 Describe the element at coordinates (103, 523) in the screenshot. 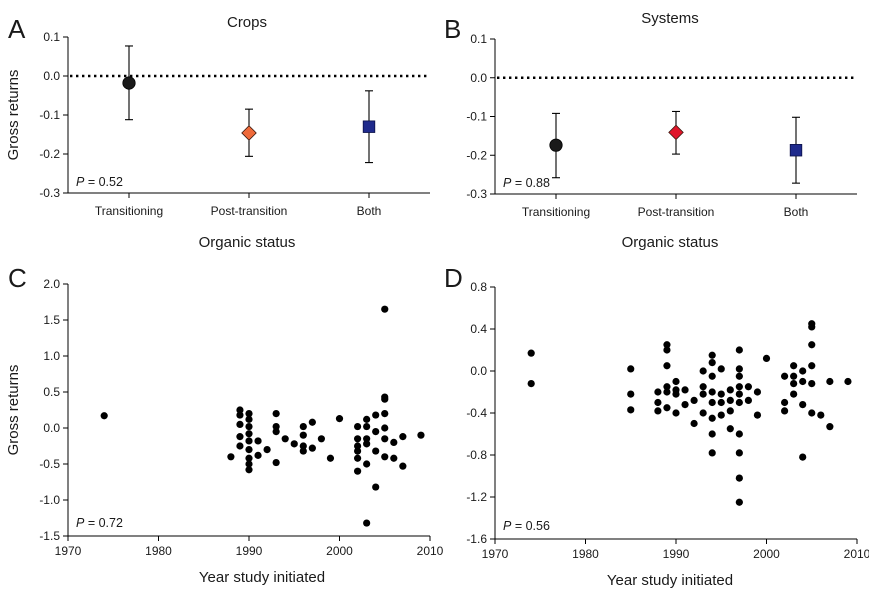

I see `p-value-text: = 0.72` at that location.